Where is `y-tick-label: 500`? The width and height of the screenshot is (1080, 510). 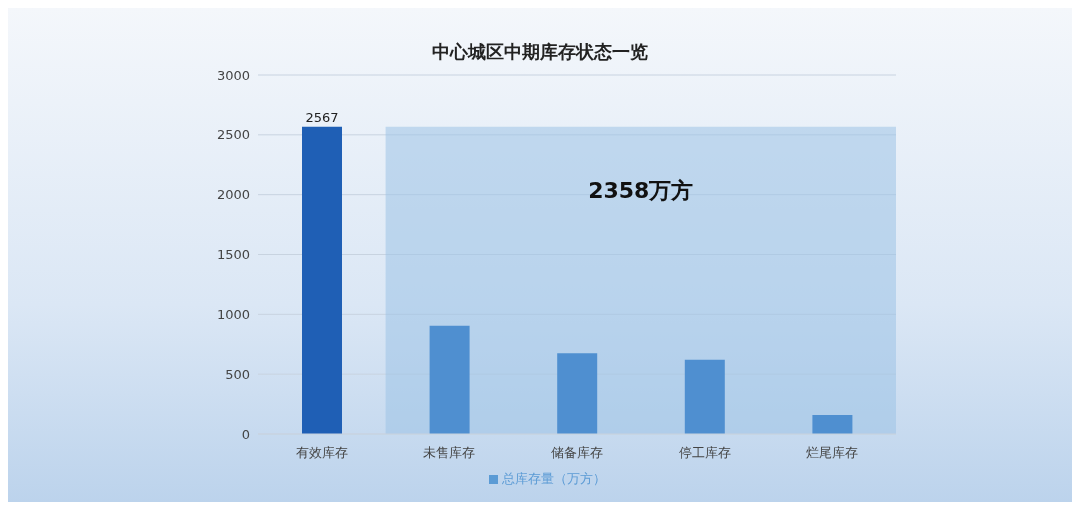 y-tick-label: 500 is located at coordinates (237, 374).